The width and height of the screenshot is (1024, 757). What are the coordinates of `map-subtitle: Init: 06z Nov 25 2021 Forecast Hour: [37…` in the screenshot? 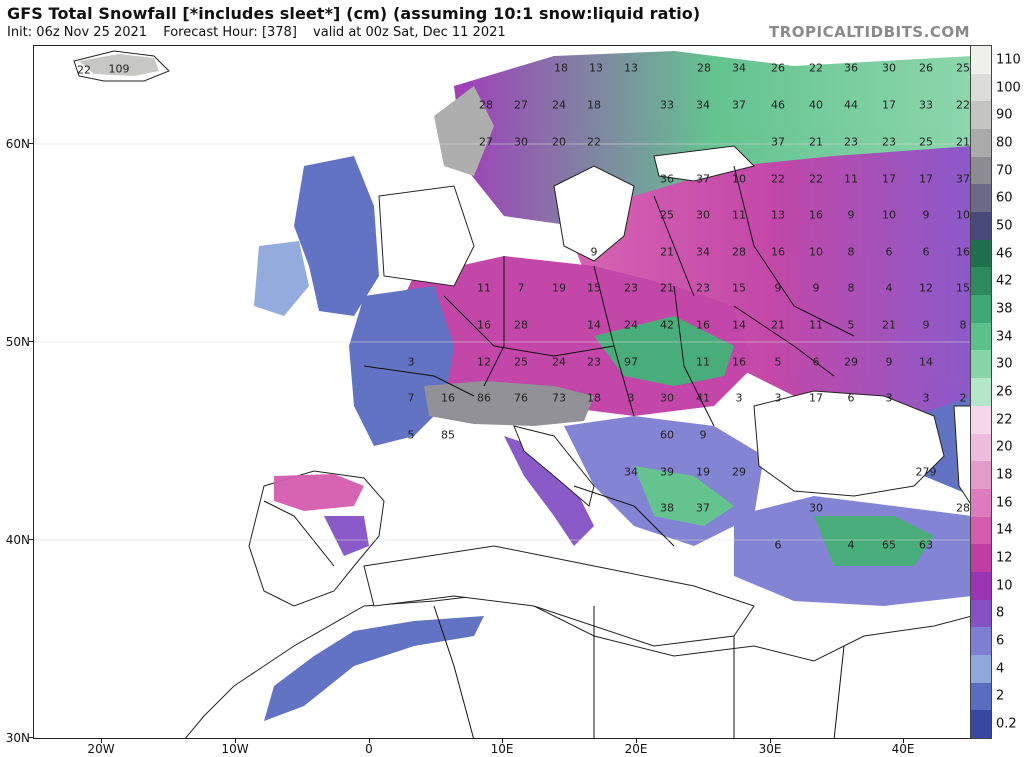 It's located at (262, 32).